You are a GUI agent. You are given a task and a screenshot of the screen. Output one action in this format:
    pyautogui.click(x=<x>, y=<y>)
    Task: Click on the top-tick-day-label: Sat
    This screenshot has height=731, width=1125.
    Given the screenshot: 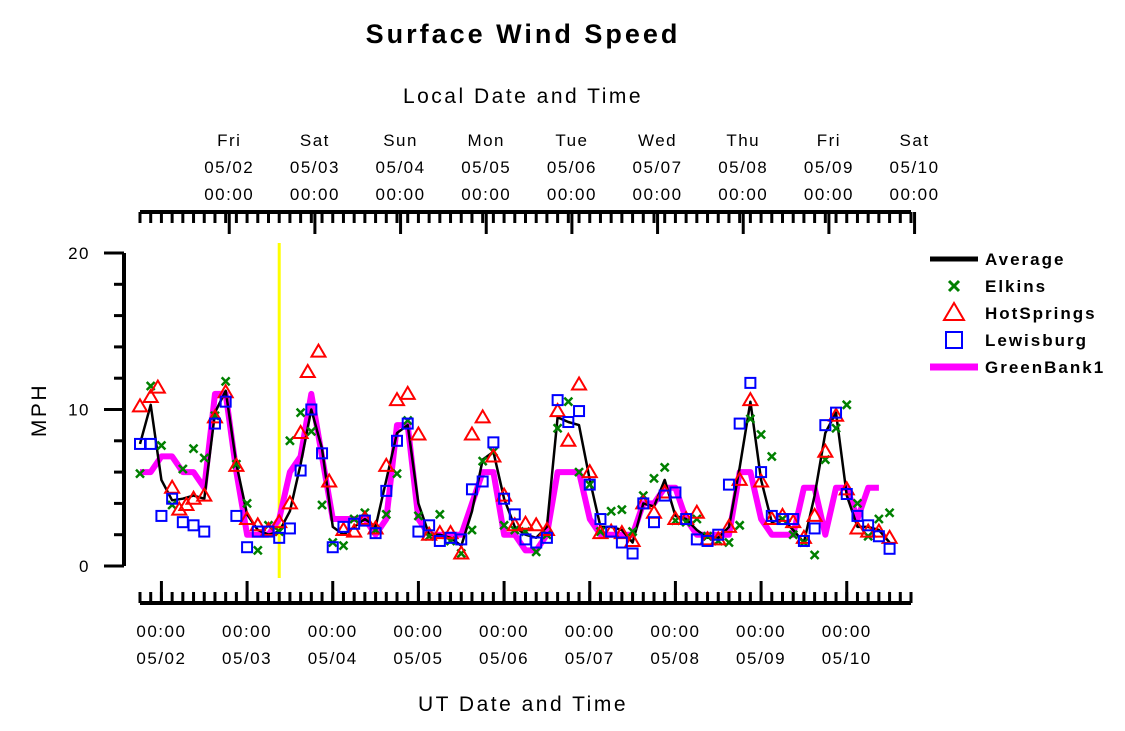 What is the action you would take?
    pyautogui.click(x=315, y=140)
    